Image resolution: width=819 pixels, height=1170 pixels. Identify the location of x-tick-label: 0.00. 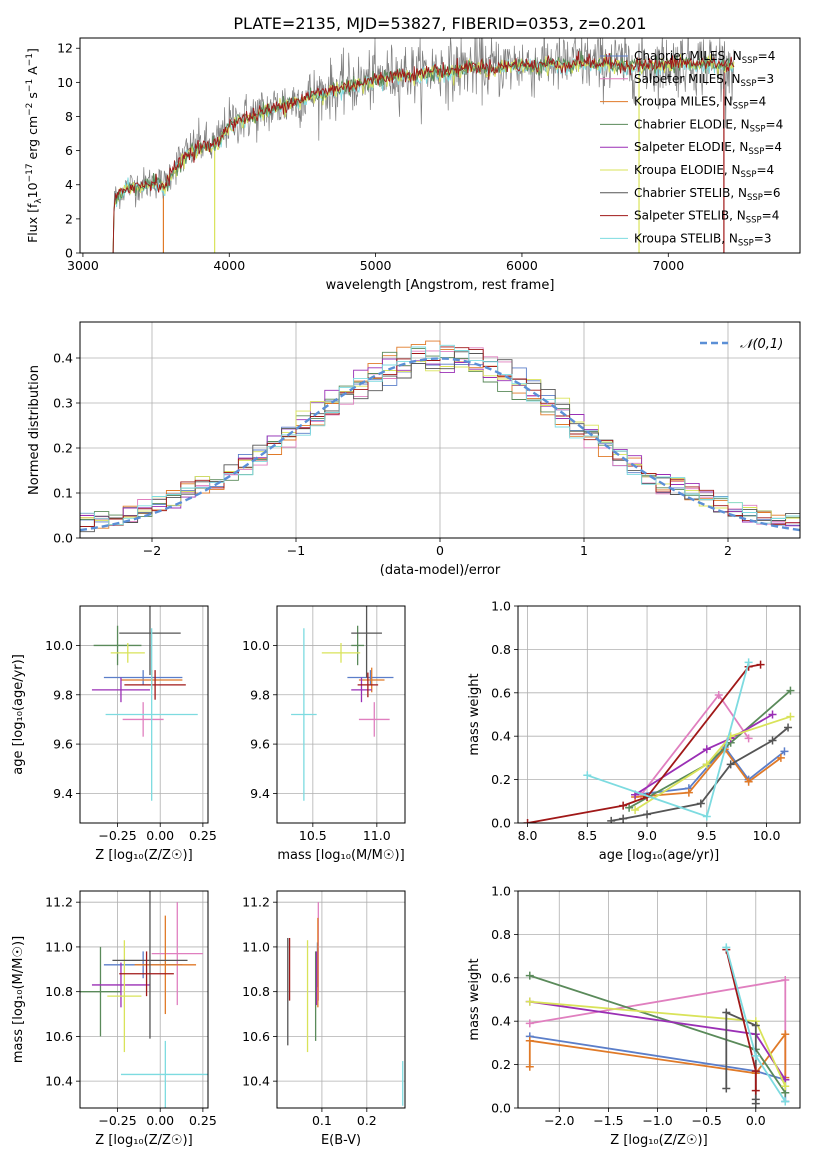
(160, 1120).